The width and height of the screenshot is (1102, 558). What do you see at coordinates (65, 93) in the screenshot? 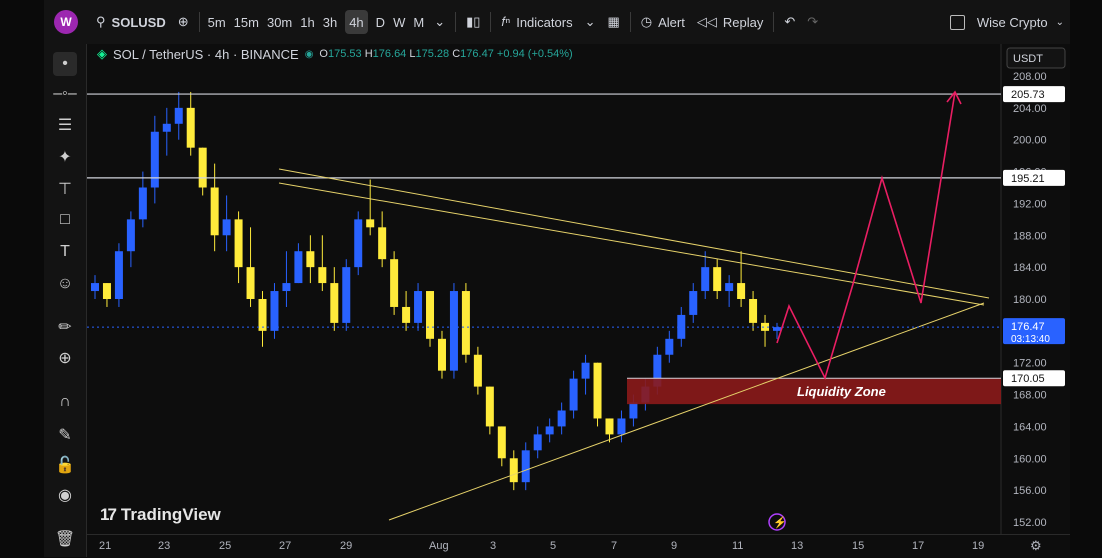
I see `trend-line-icon: –◦–` at bounding box center [65, 93].